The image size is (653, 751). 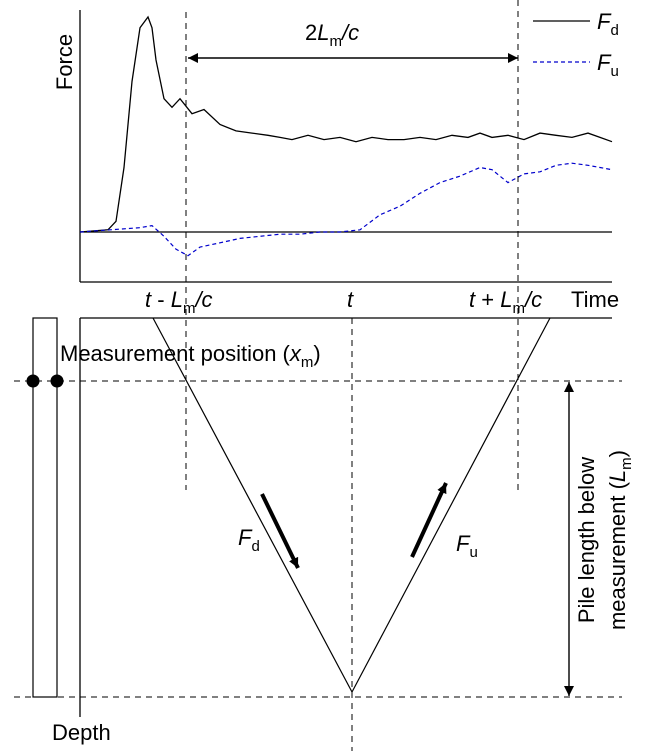 What do you see at coordinates (179, 302) in the screenshot?
I see `tick-t-minus: t - Lm/c` at bounding box center [179, 302].